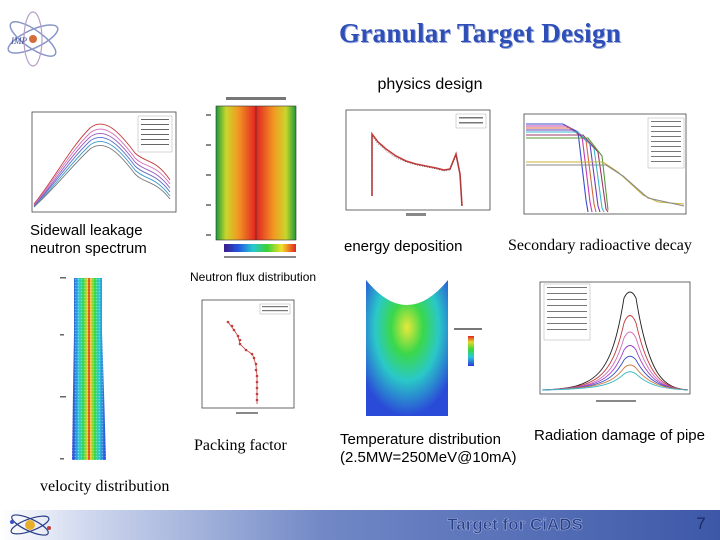  Describe the element at coordinates (600, 245) in the screenshot. I see `caption-secondary-decay: Secondary radioactive decay` at that location.